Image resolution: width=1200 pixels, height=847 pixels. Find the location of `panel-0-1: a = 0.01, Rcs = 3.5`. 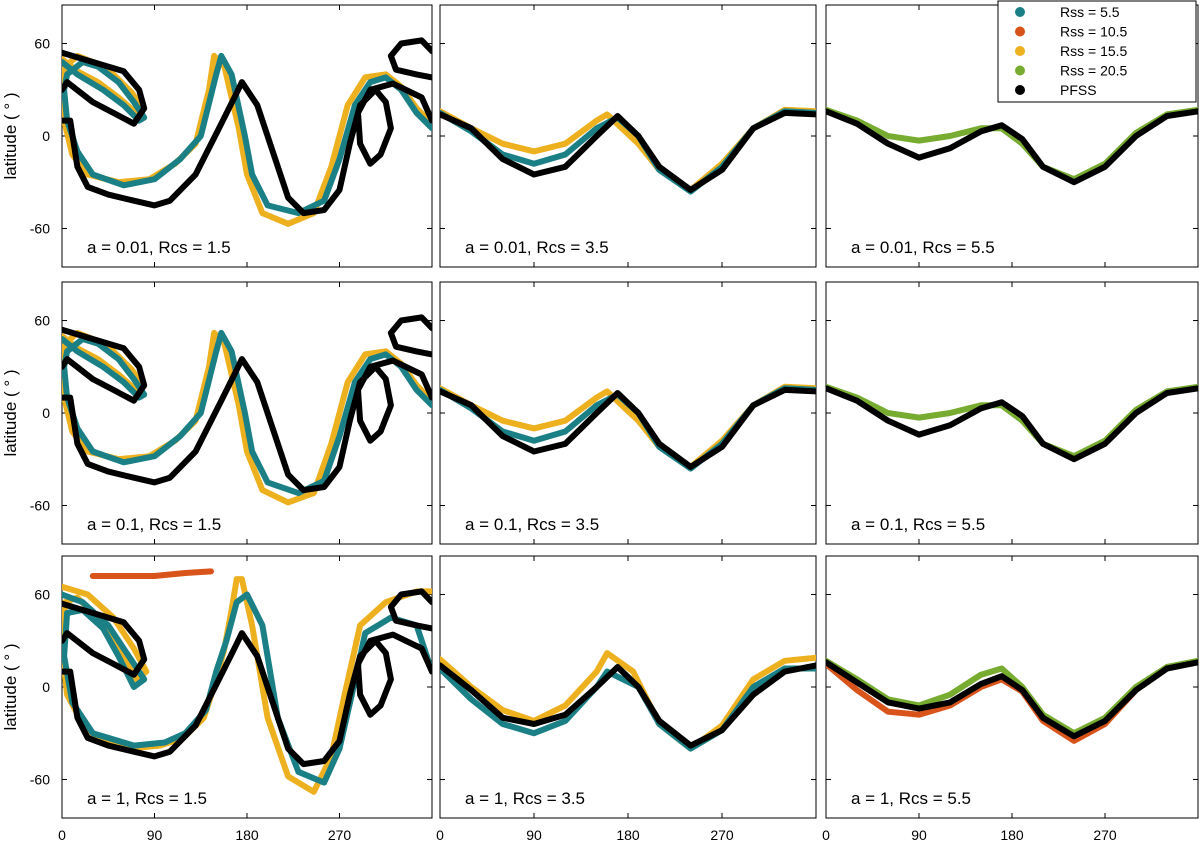

panel-0-1: a = 0.01, Rcs = 3.5 is located at coordinates (628, 136).